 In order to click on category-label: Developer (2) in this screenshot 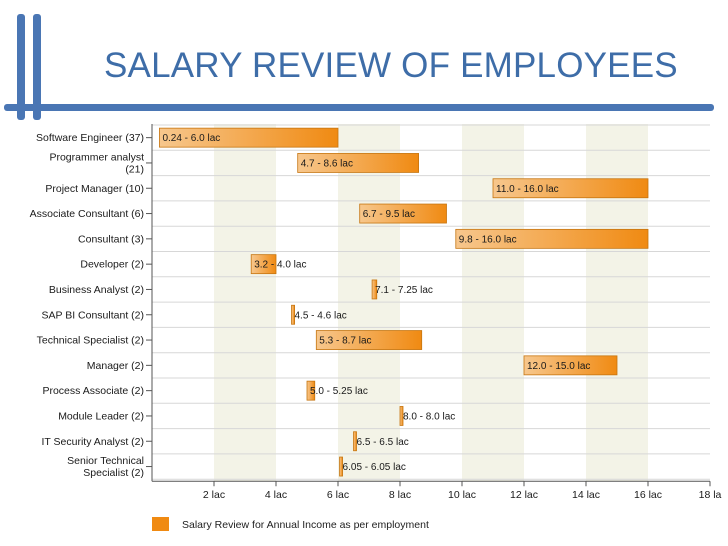, I will do `click(112, 265)`.